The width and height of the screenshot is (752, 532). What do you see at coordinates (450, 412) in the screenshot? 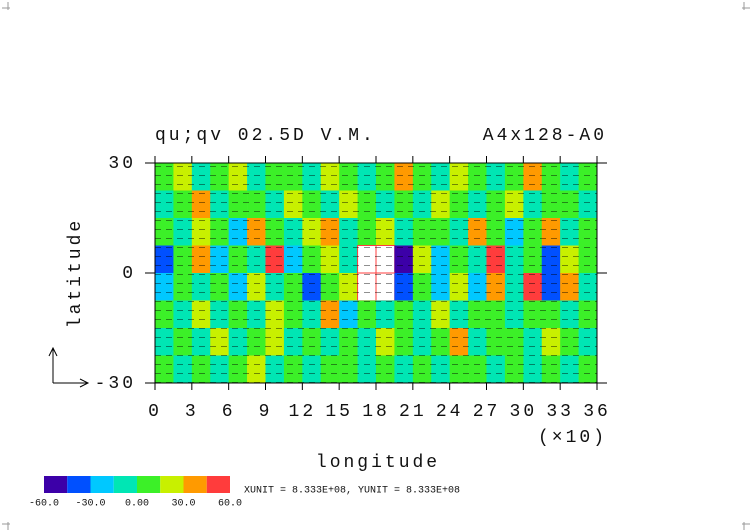
I see `x-tick-label: 24` at bounding box center [450, 412].